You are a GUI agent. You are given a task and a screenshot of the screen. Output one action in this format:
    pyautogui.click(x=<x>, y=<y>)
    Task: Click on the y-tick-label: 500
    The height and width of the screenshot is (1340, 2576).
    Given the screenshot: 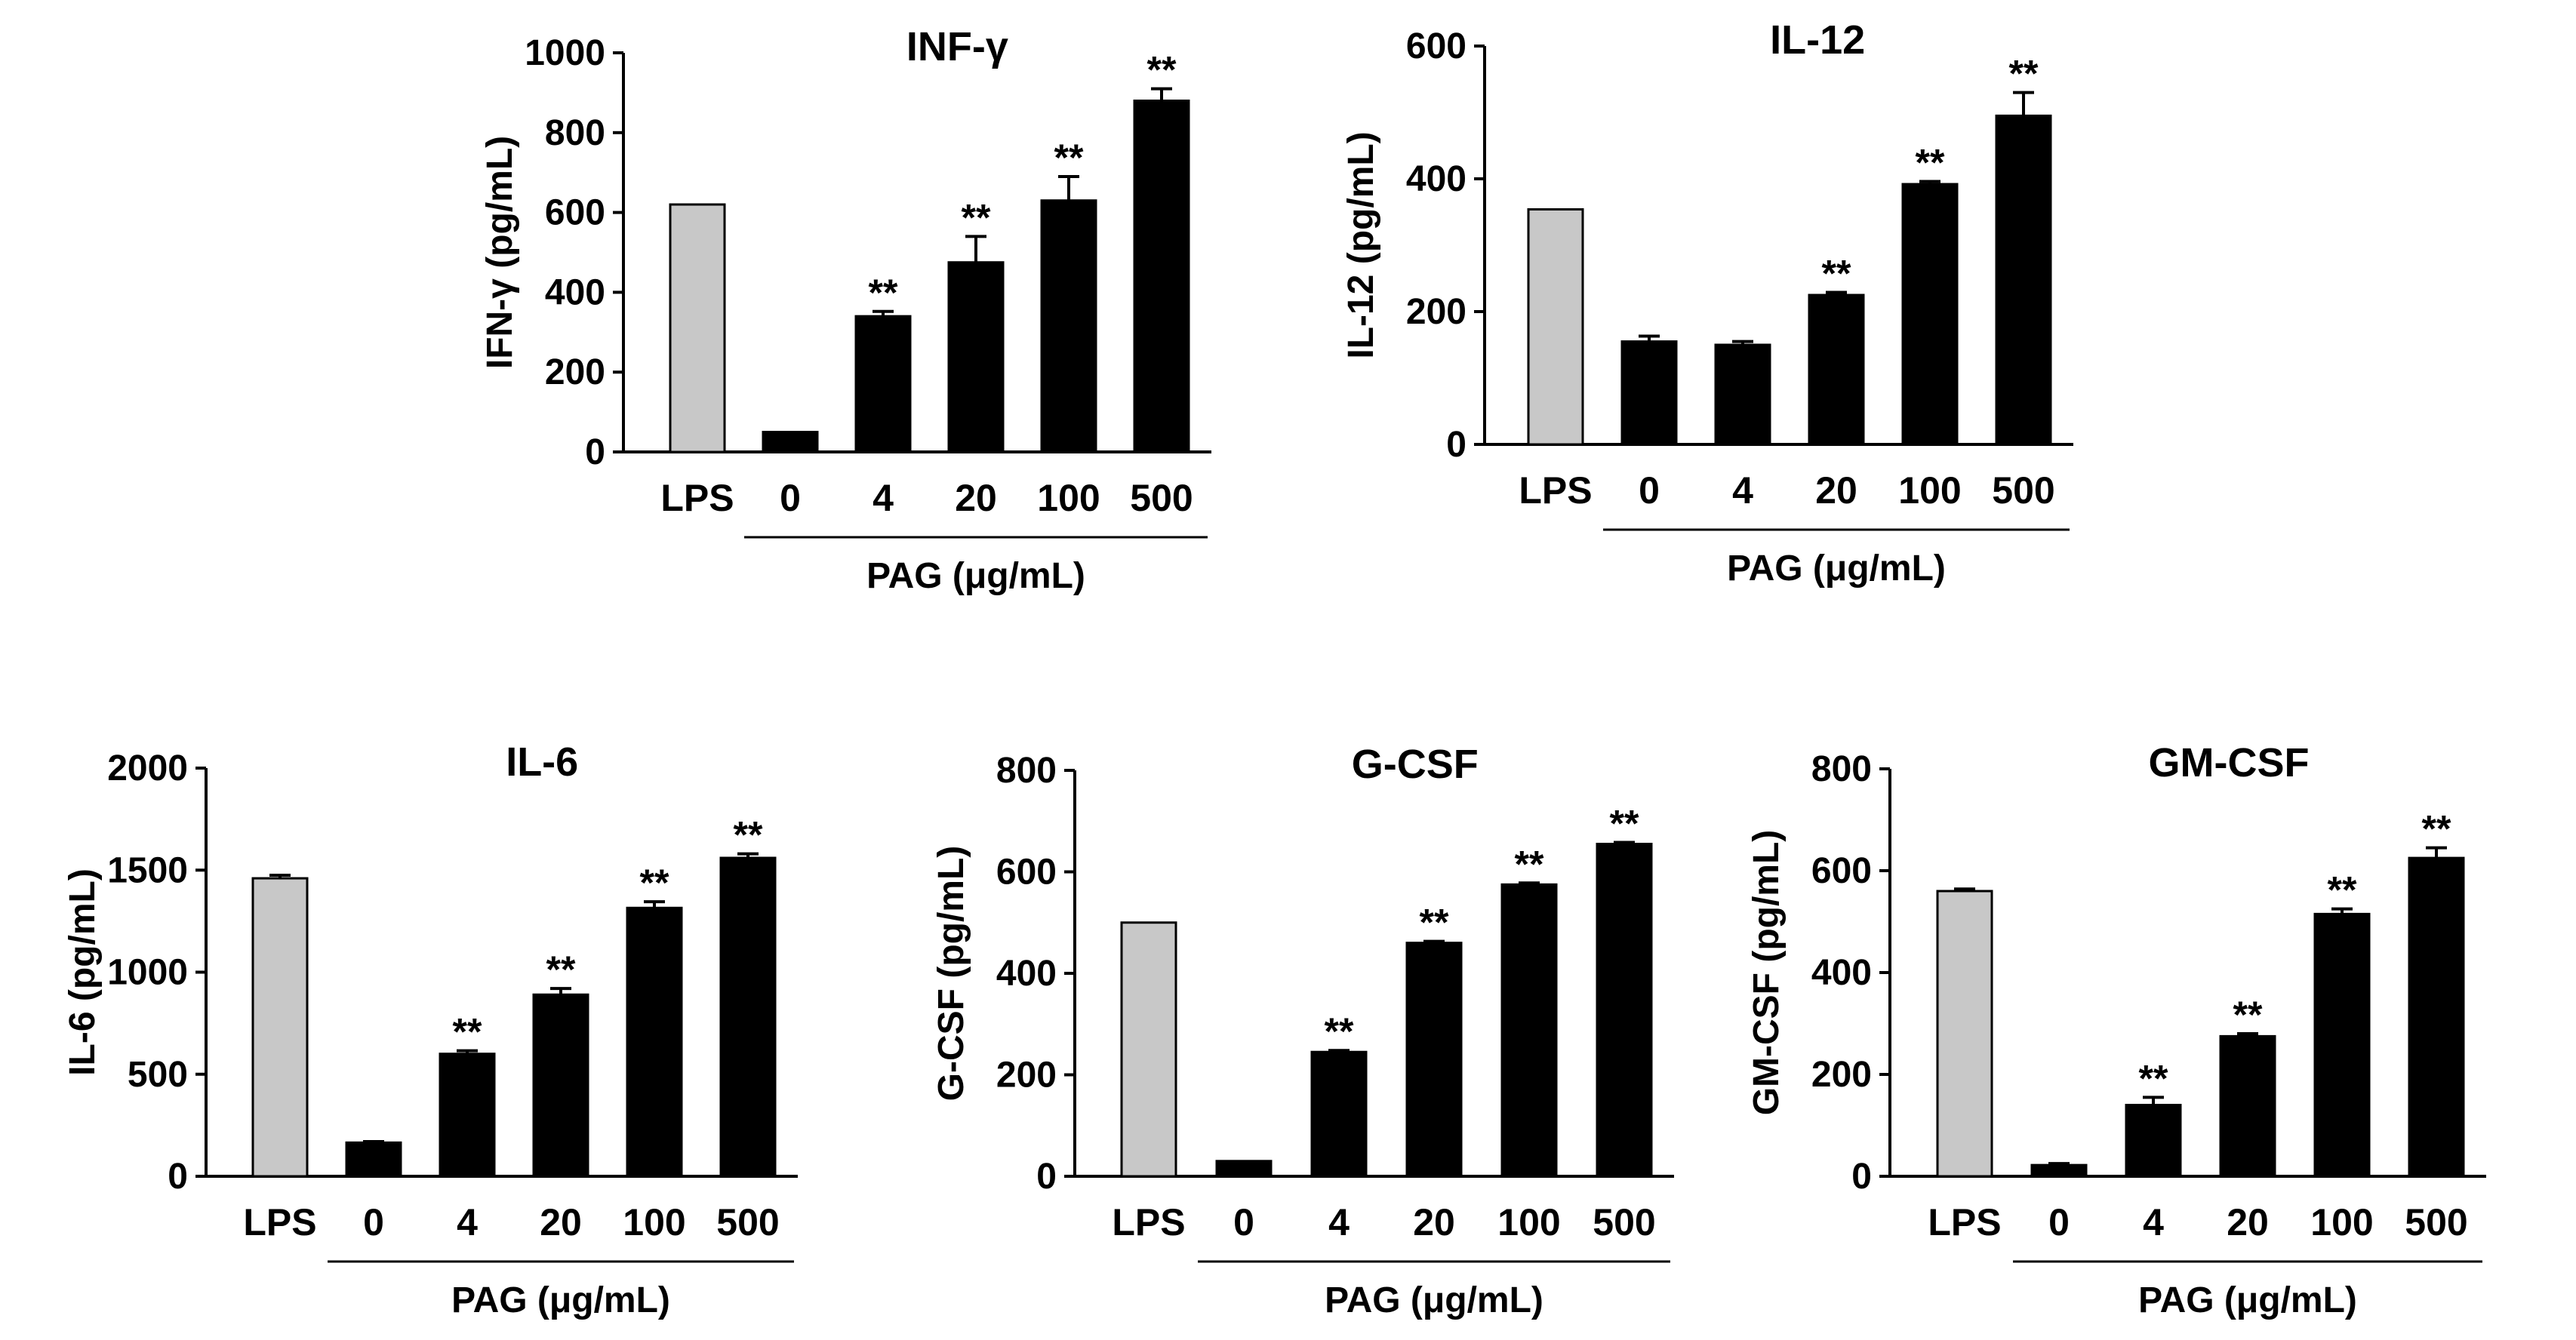 What is the action you would take?
    pyautogui.click(x=158, y=1075)
    